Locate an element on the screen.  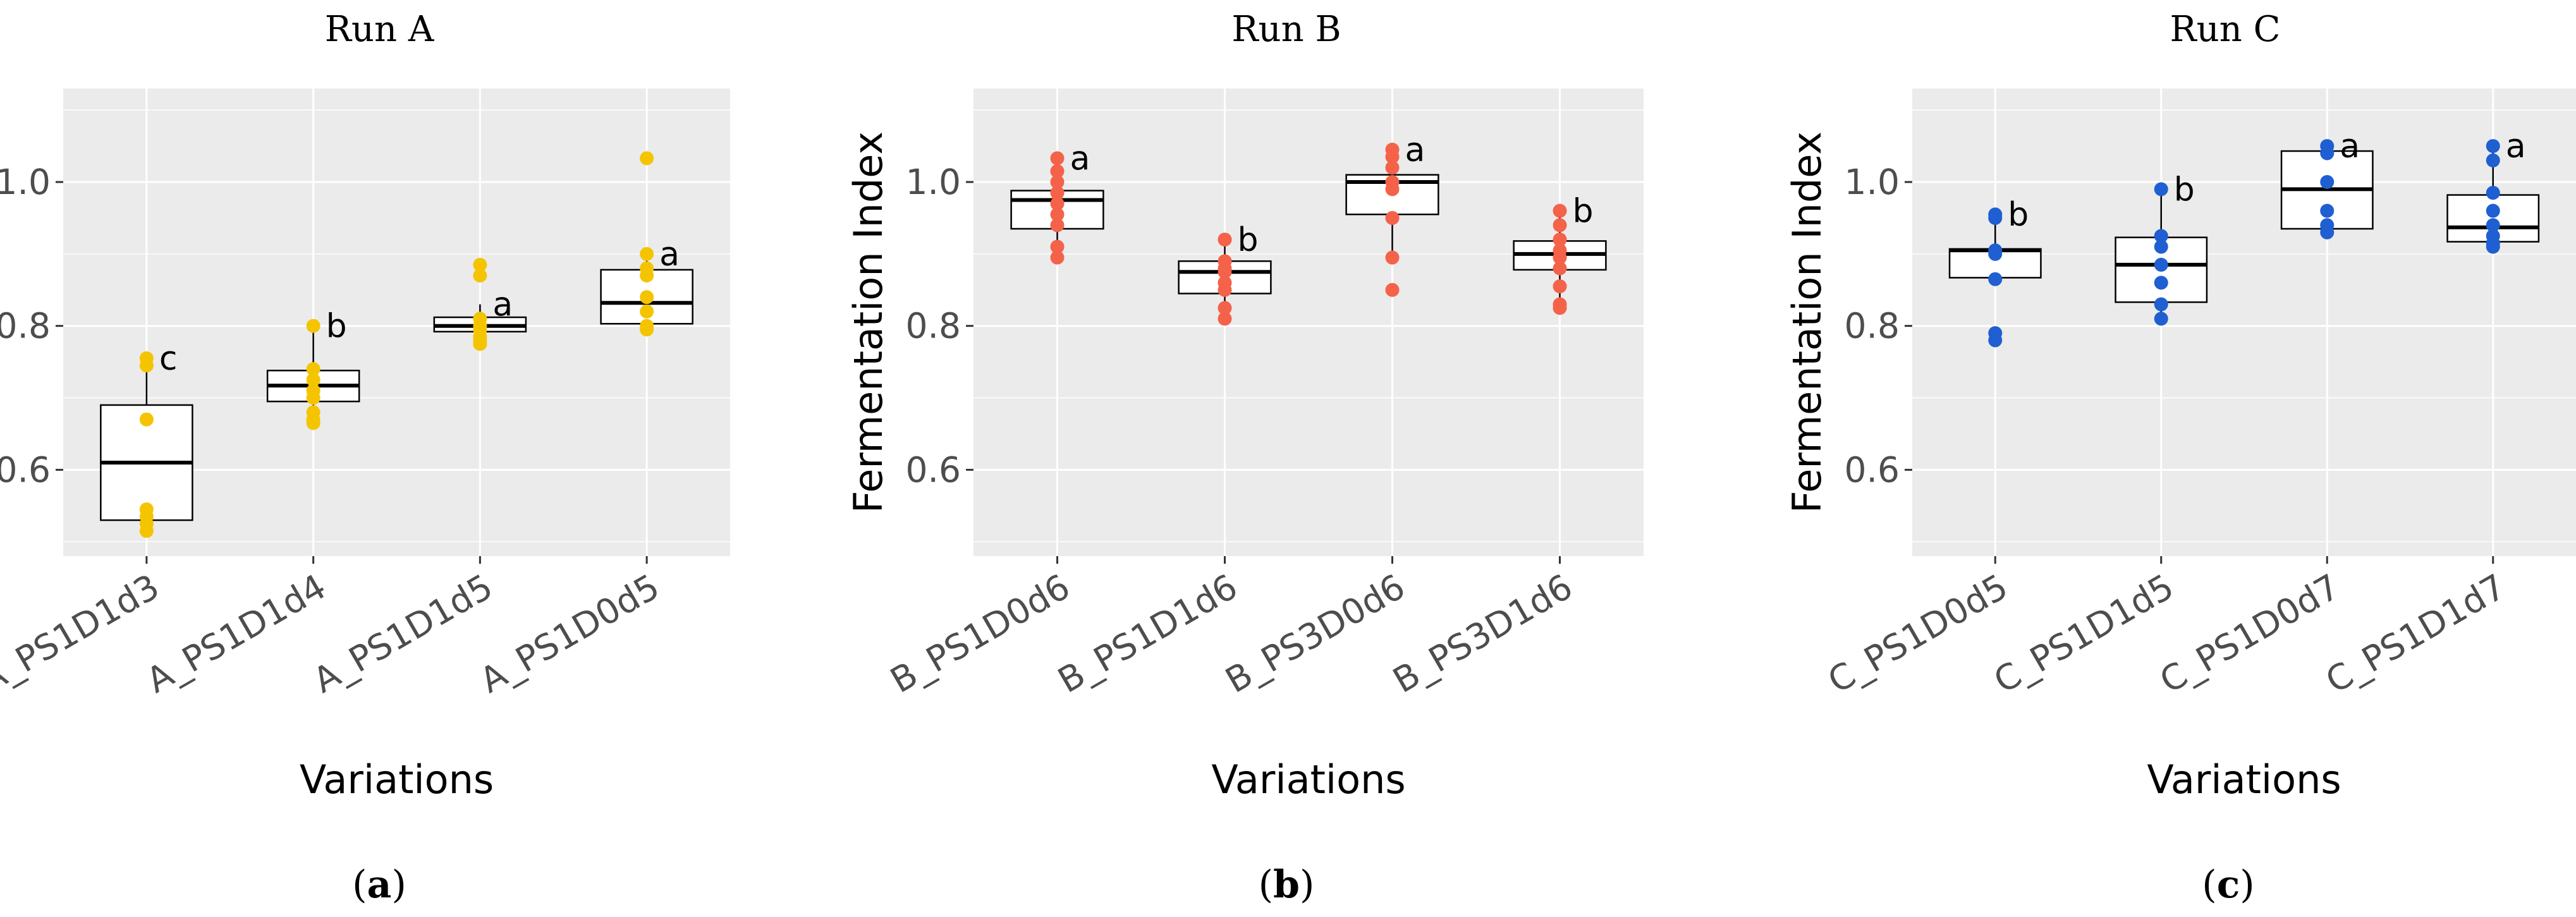
x-tick-label: A_PS1D1d3 is located at coordinates (83, 633).